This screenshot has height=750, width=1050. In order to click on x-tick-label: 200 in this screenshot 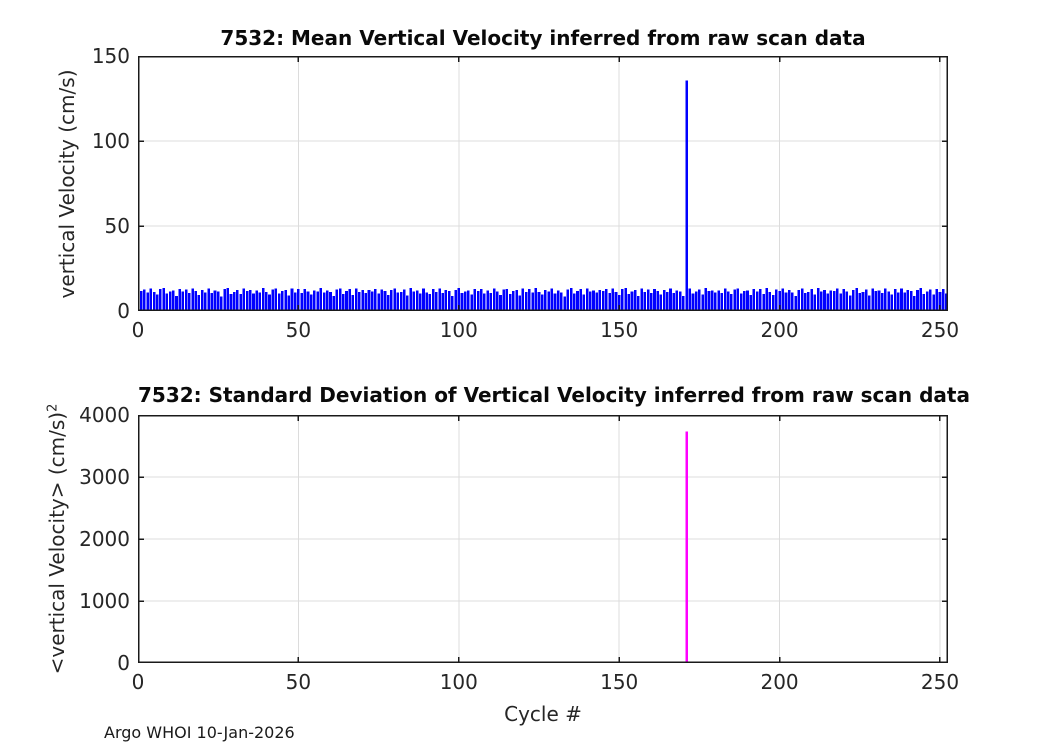, I will do `click(779, 682)`.